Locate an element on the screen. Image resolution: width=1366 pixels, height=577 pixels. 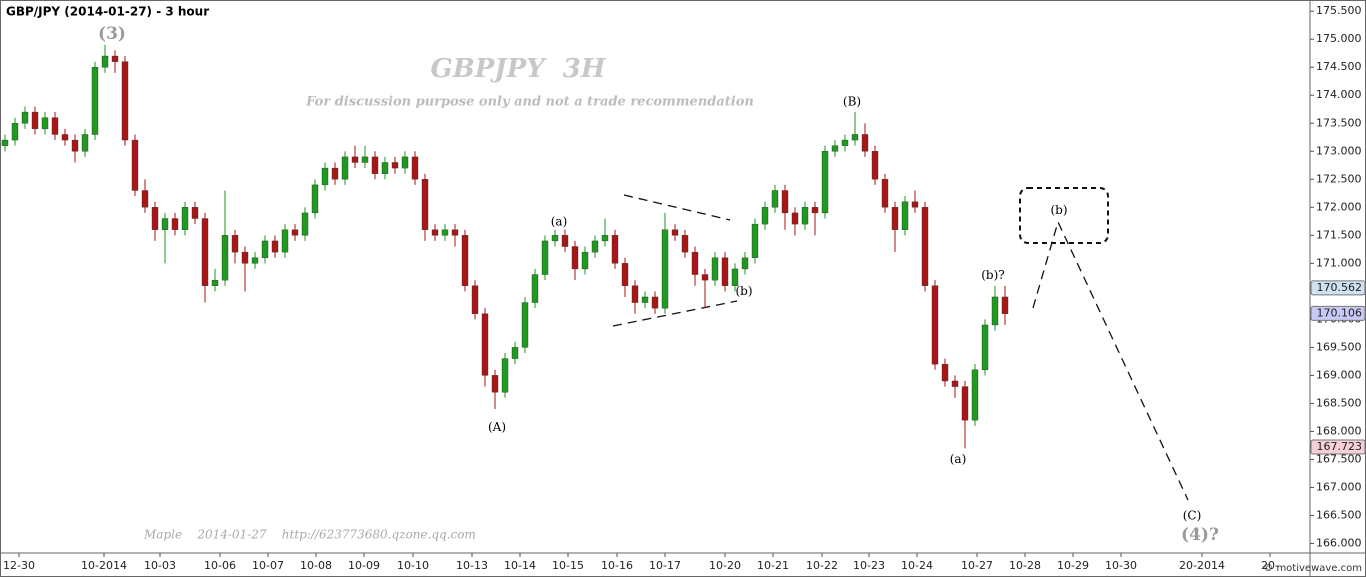
y-tick-label: 167.500 is located at coordinates (1339, 458).